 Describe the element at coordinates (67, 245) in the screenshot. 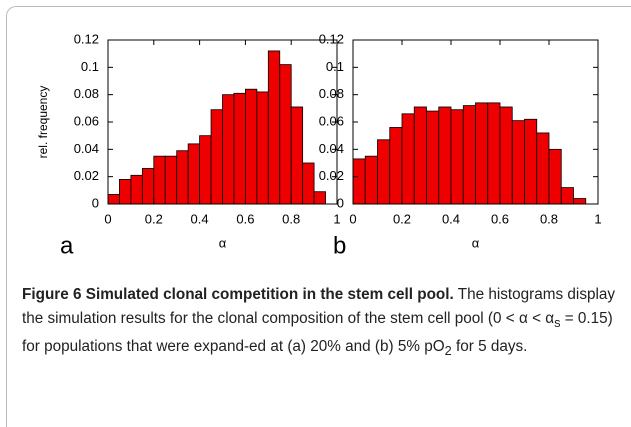

I see `panel-label: a` at that location.